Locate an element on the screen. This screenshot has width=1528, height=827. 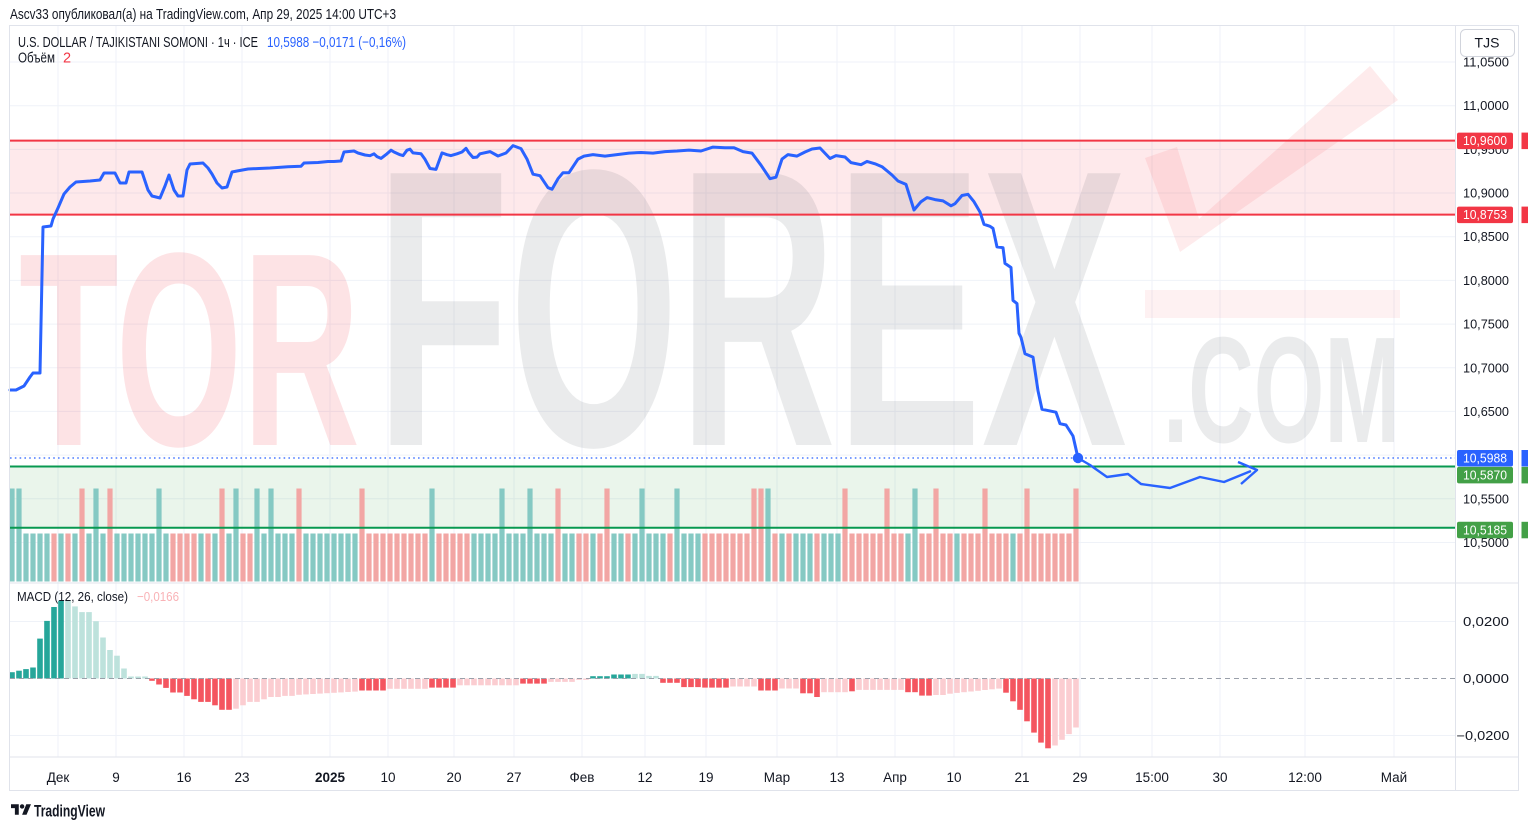
svg-text: Май is located at coordinates (1394, 777).